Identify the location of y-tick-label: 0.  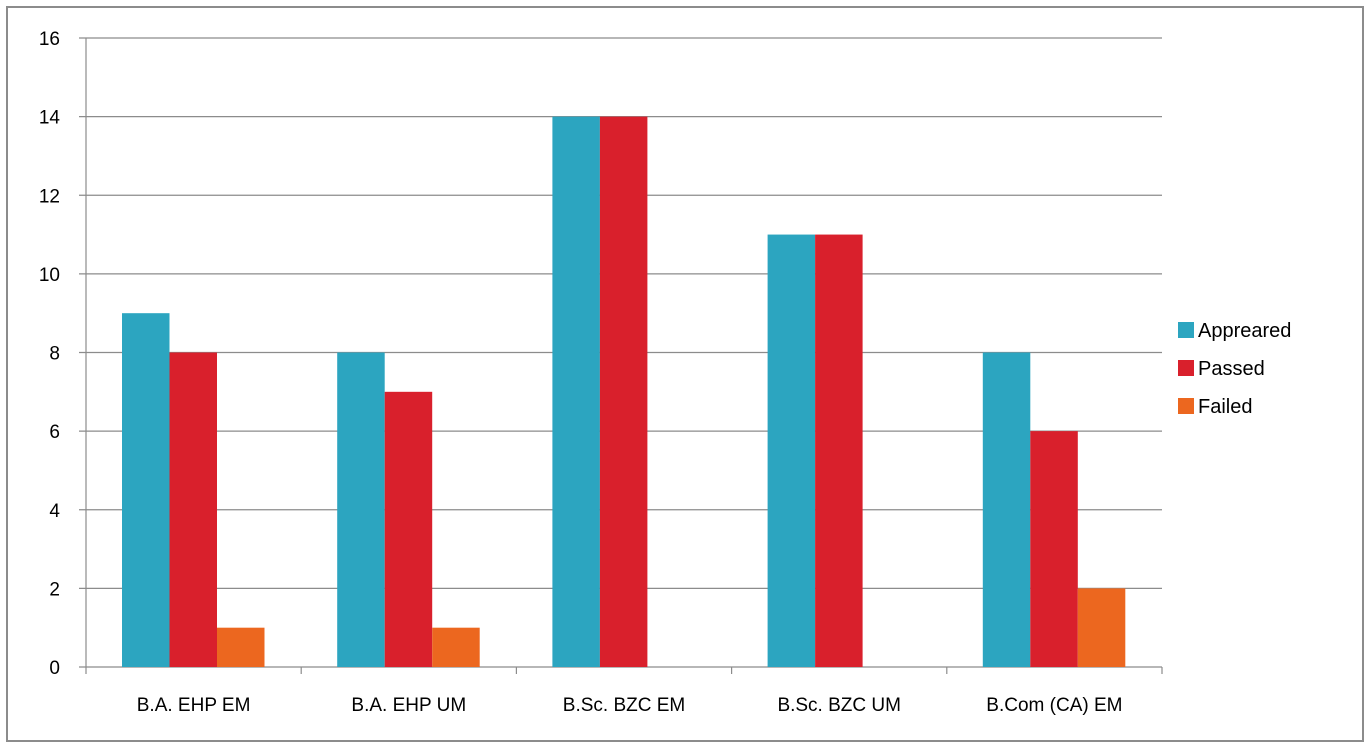
(54, 668).